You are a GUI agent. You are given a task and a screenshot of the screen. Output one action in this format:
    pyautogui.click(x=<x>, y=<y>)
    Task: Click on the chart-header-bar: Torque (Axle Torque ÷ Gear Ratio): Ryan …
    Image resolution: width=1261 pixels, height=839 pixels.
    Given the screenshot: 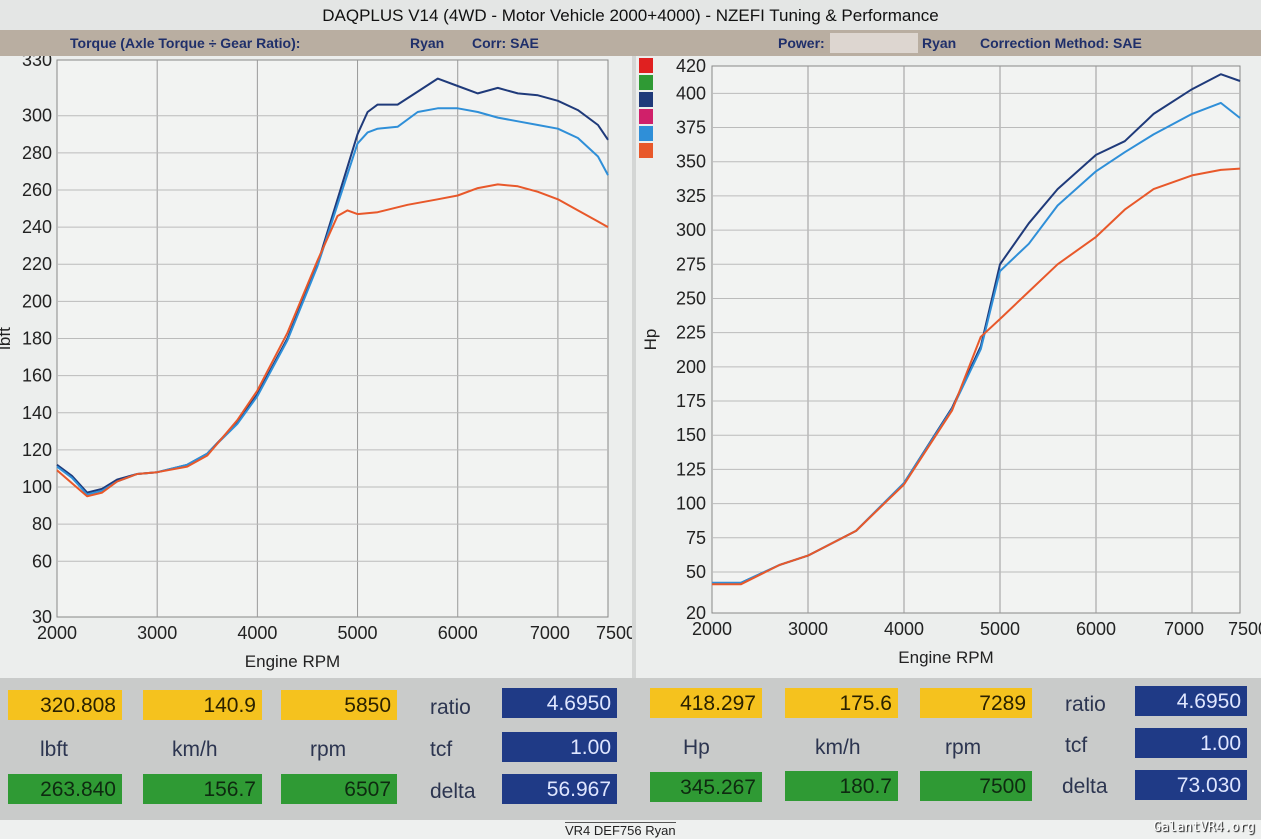 What is the action you would take?
    pyautogui.click(x=630, y=43)
    